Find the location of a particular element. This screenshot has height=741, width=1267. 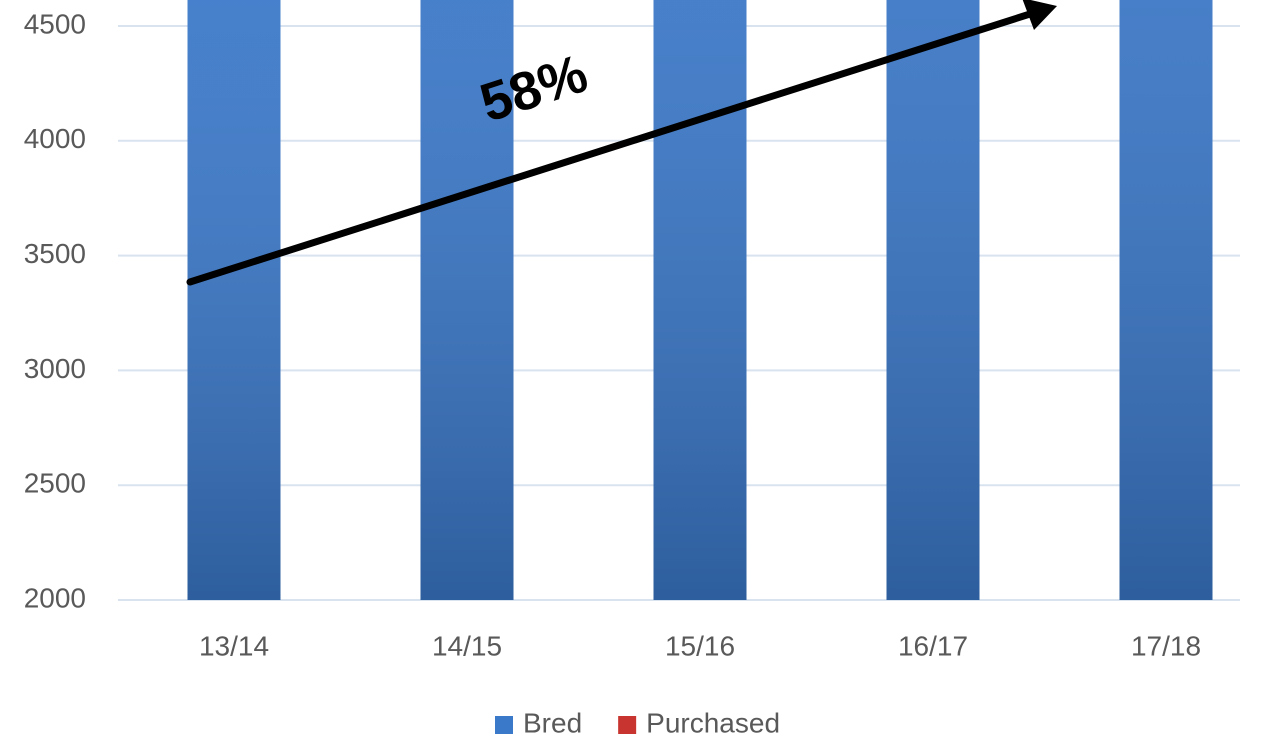

y-tick-label: 2500 is located at coordinates (55, 483).